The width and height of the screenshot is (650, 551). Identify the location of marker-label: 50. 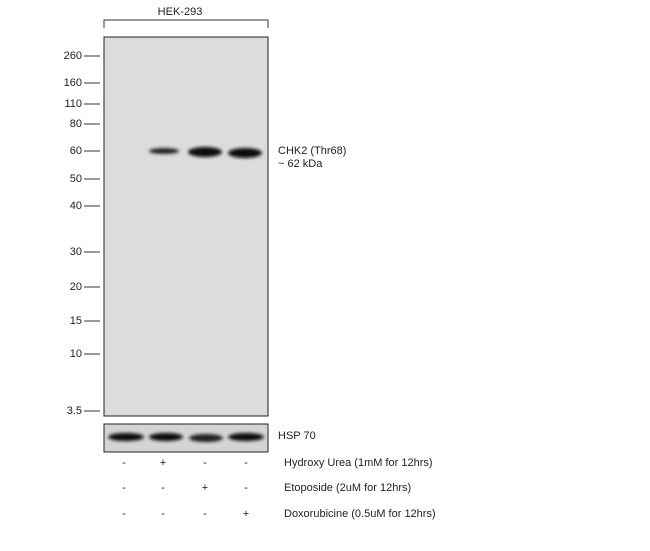
(76, 179).